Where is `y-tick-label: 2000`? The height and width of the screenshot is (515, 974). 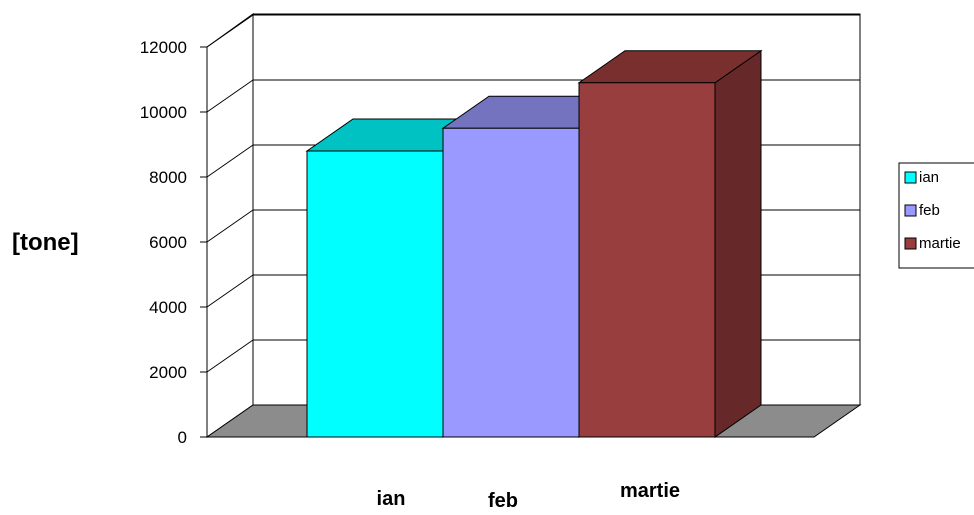 y-tick-label: 2000 is located at coordinates (168, 372).